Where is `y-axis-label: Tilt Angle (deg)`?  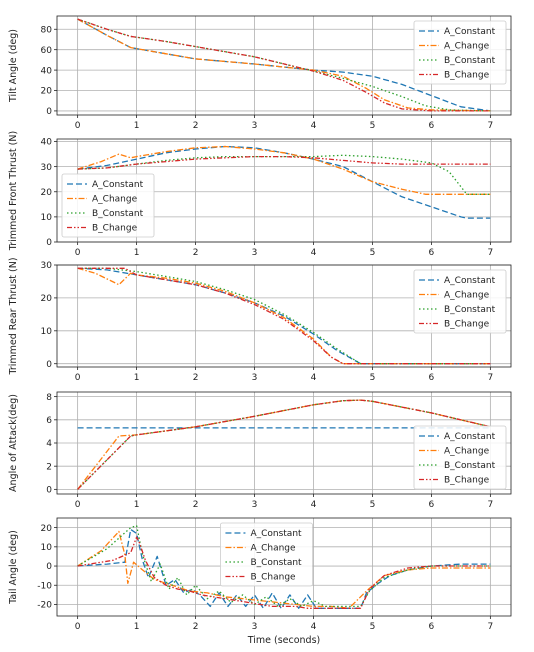
y-axis-label: Tilt Angle (deg) is located at coordinates (13, 66).